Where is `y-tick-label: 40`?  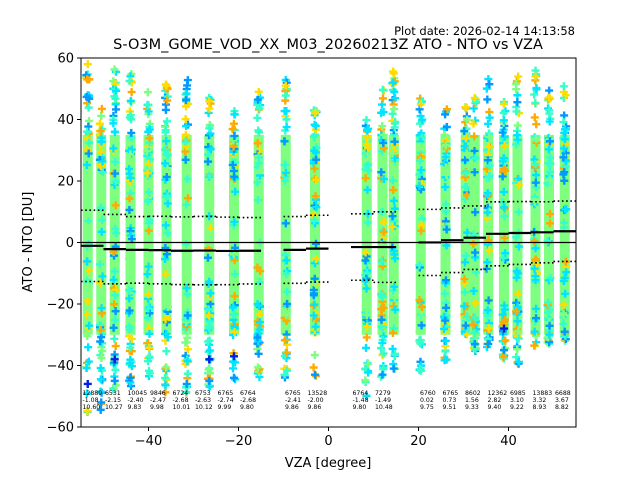 y-tick-label: 40 is located at coordinates (65, 120).